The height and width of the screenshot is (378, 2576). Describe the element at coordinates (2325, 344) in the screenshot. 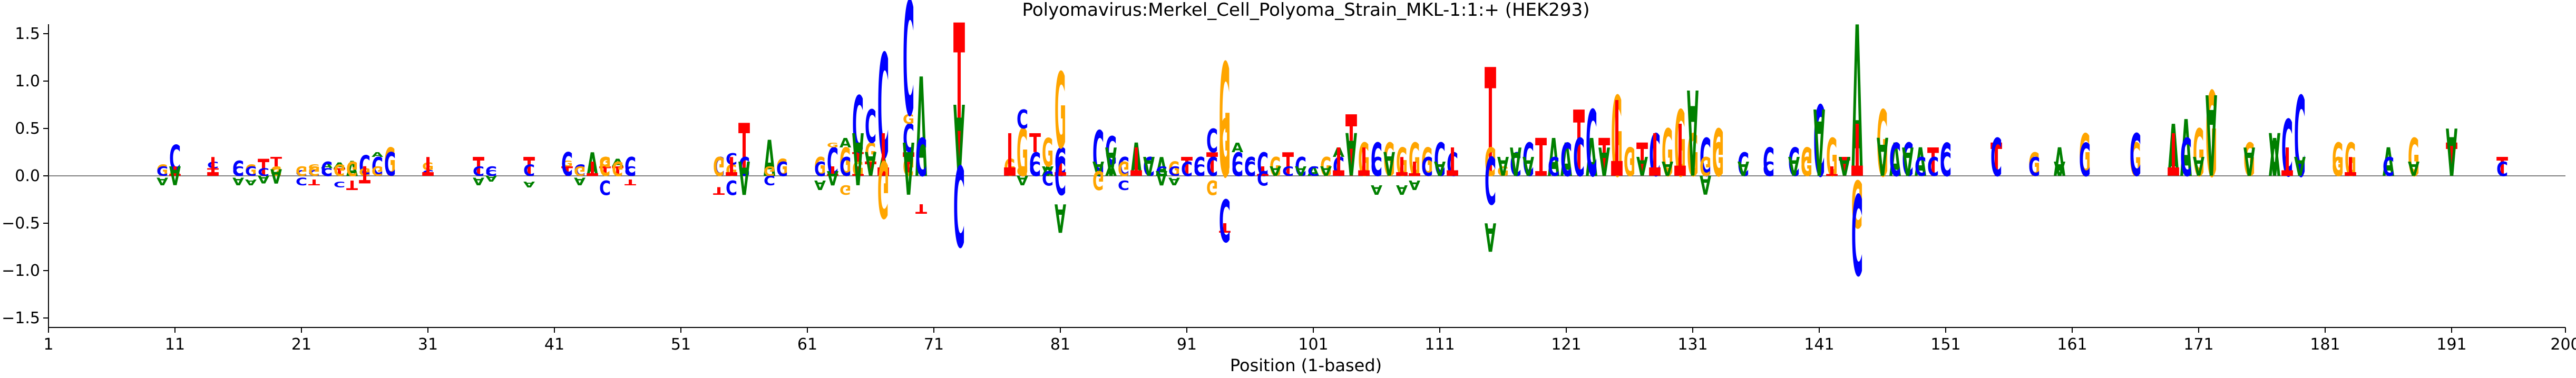

I see `x-tick-label: 181` at that location.